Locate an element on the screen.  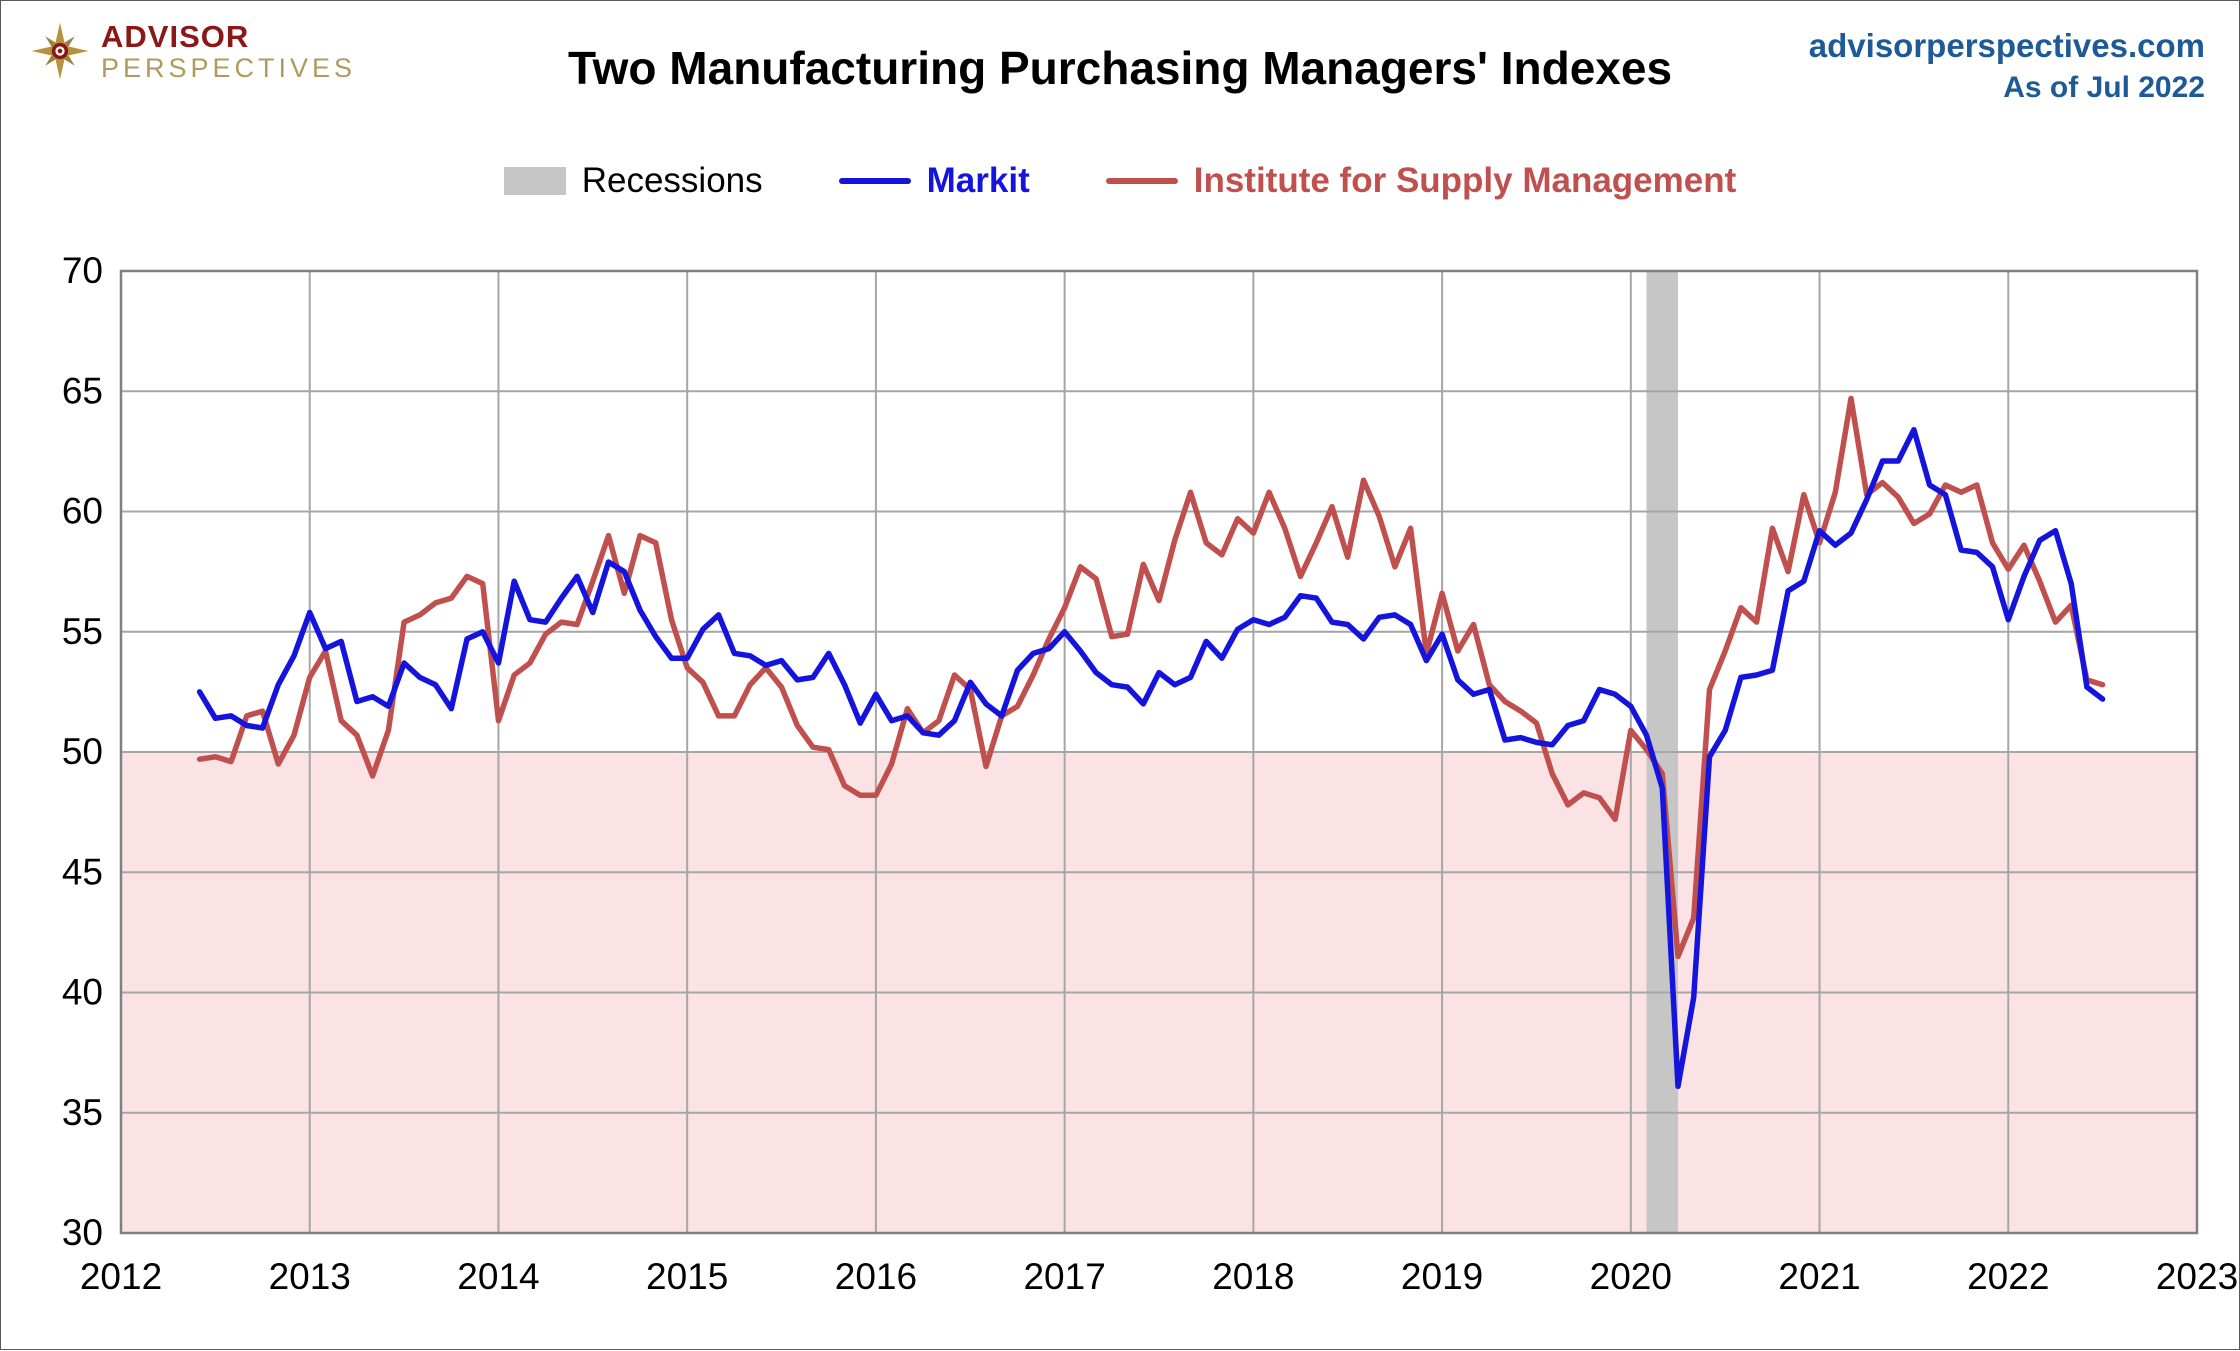
compass-star-icon is located at coordinates (60, 51).